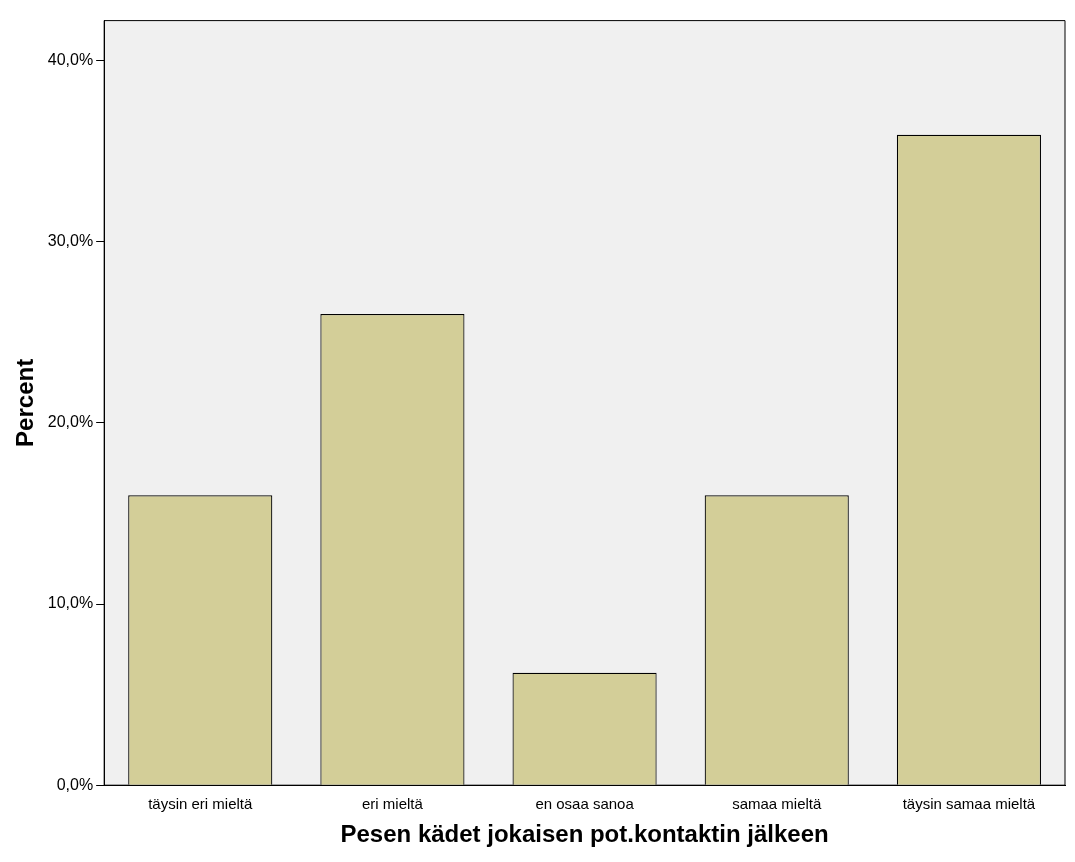  Describe the element at coordinates (70, 59) in the screenshot. I see `y-tick-label: 40,0%` at that location.